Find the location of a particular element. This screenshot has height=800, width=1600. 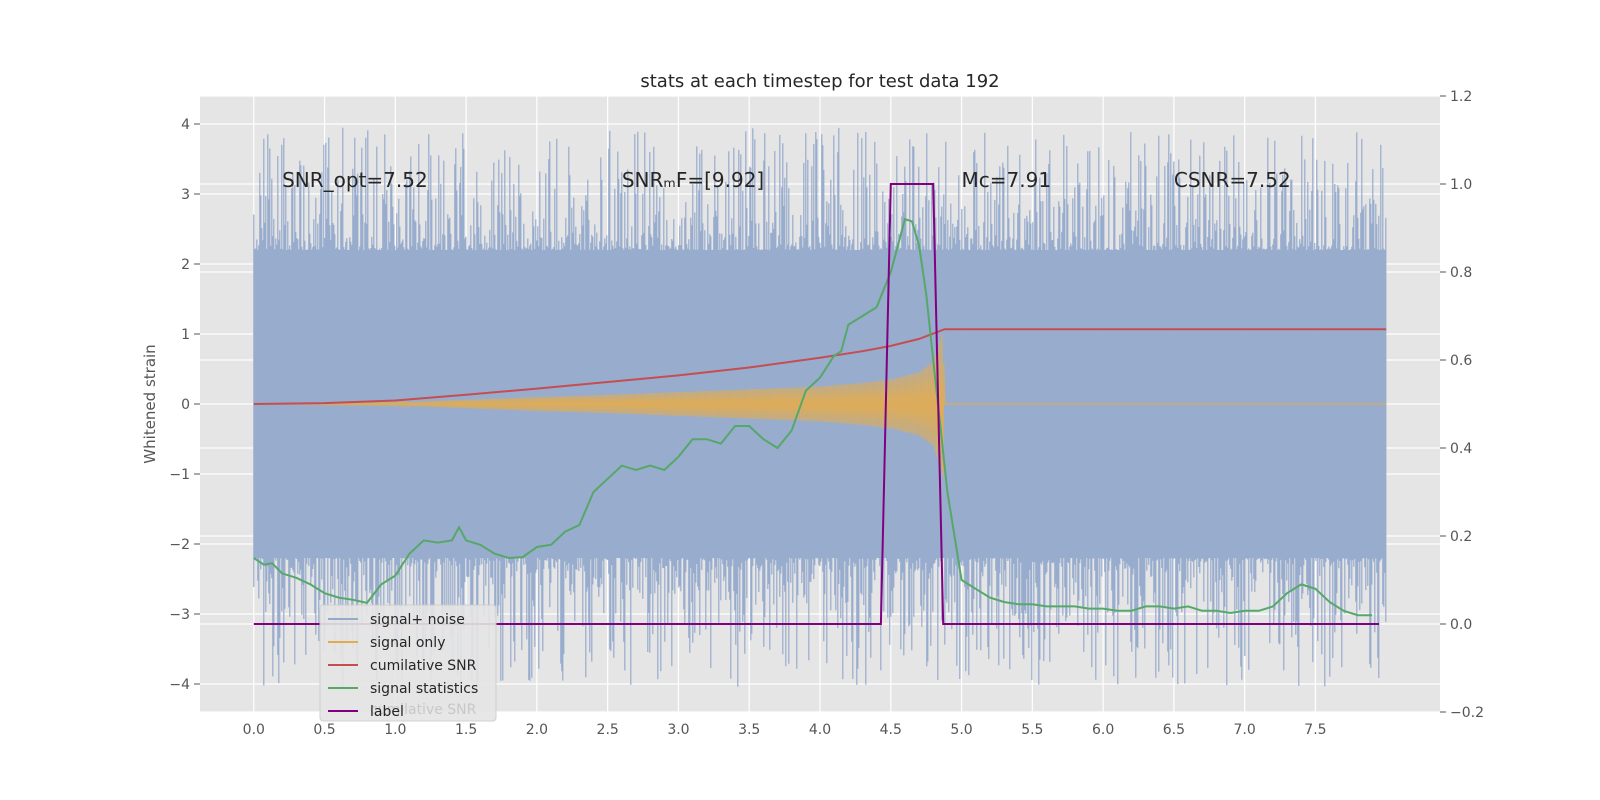

x-tick-label: 4.5 is located at coordinates (891, 730).